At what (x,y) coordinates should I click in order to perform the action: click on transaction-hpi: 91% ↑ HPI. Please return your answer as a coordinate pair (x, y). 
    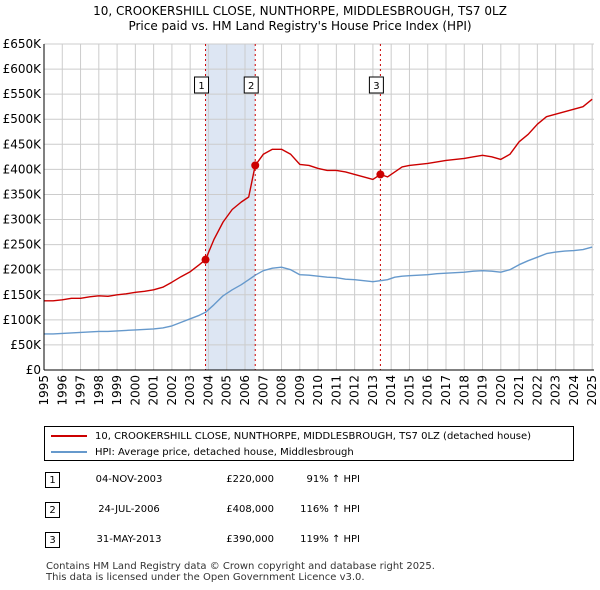
    Looking at the image, I should click on (333, 479).